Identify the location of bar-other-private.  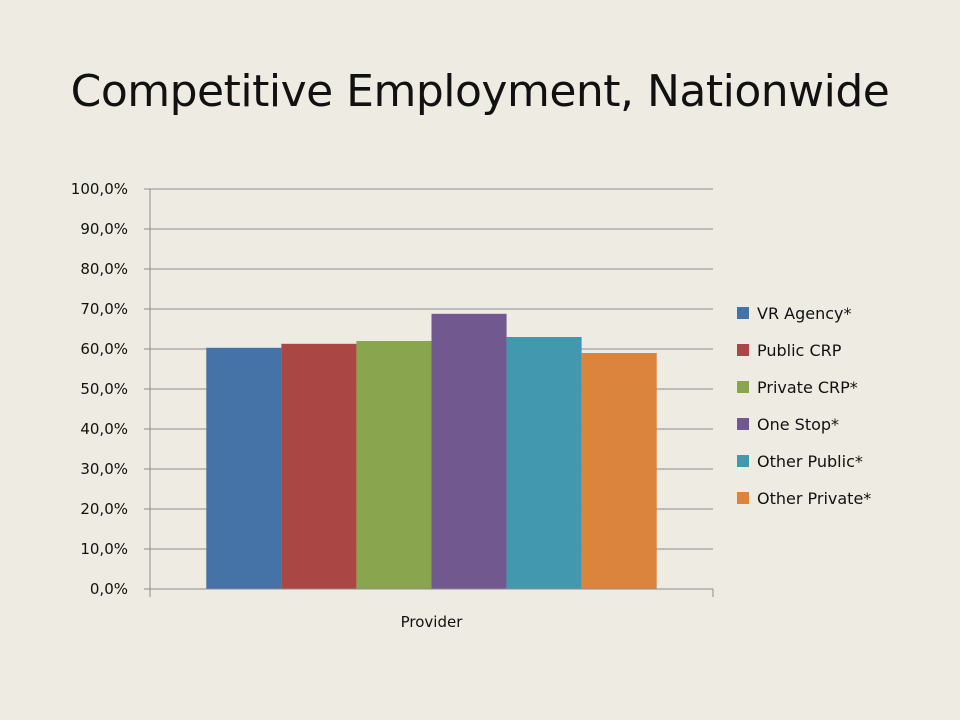
(619, 471).